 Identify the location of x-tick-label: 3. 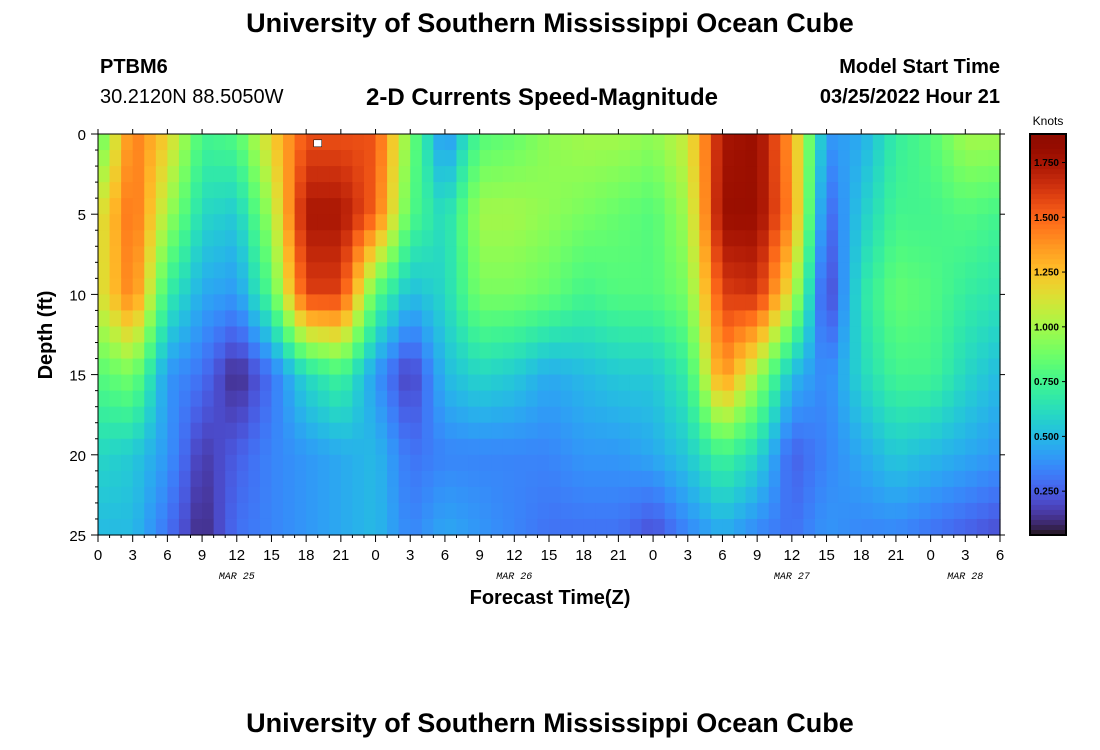
(410, 555).